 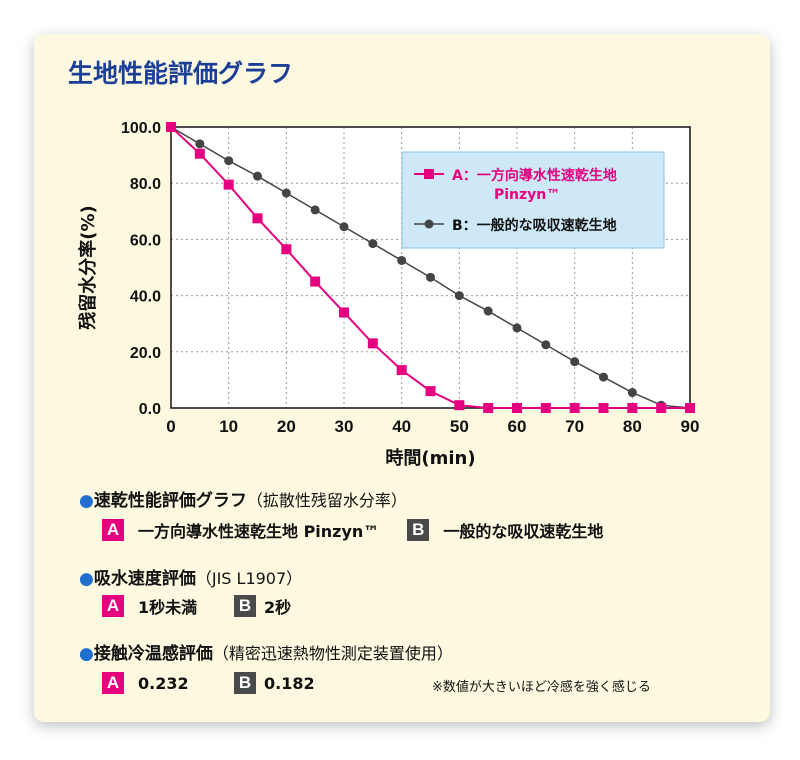 I want to click on graph-section-heading: ●速乾性能評価グラフ（拡散性残留水分率）, so click(x=243, y=498).